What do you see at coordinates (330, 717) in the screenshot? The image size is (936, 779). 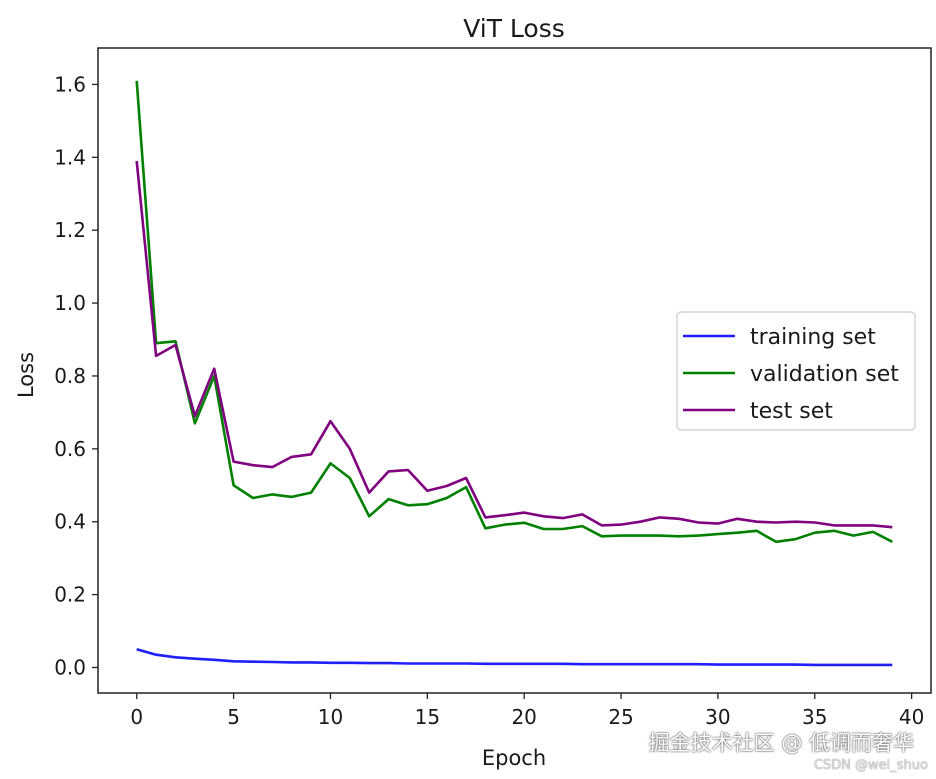 I see `x-tick-label: 10` at bounding box center [330, 717].